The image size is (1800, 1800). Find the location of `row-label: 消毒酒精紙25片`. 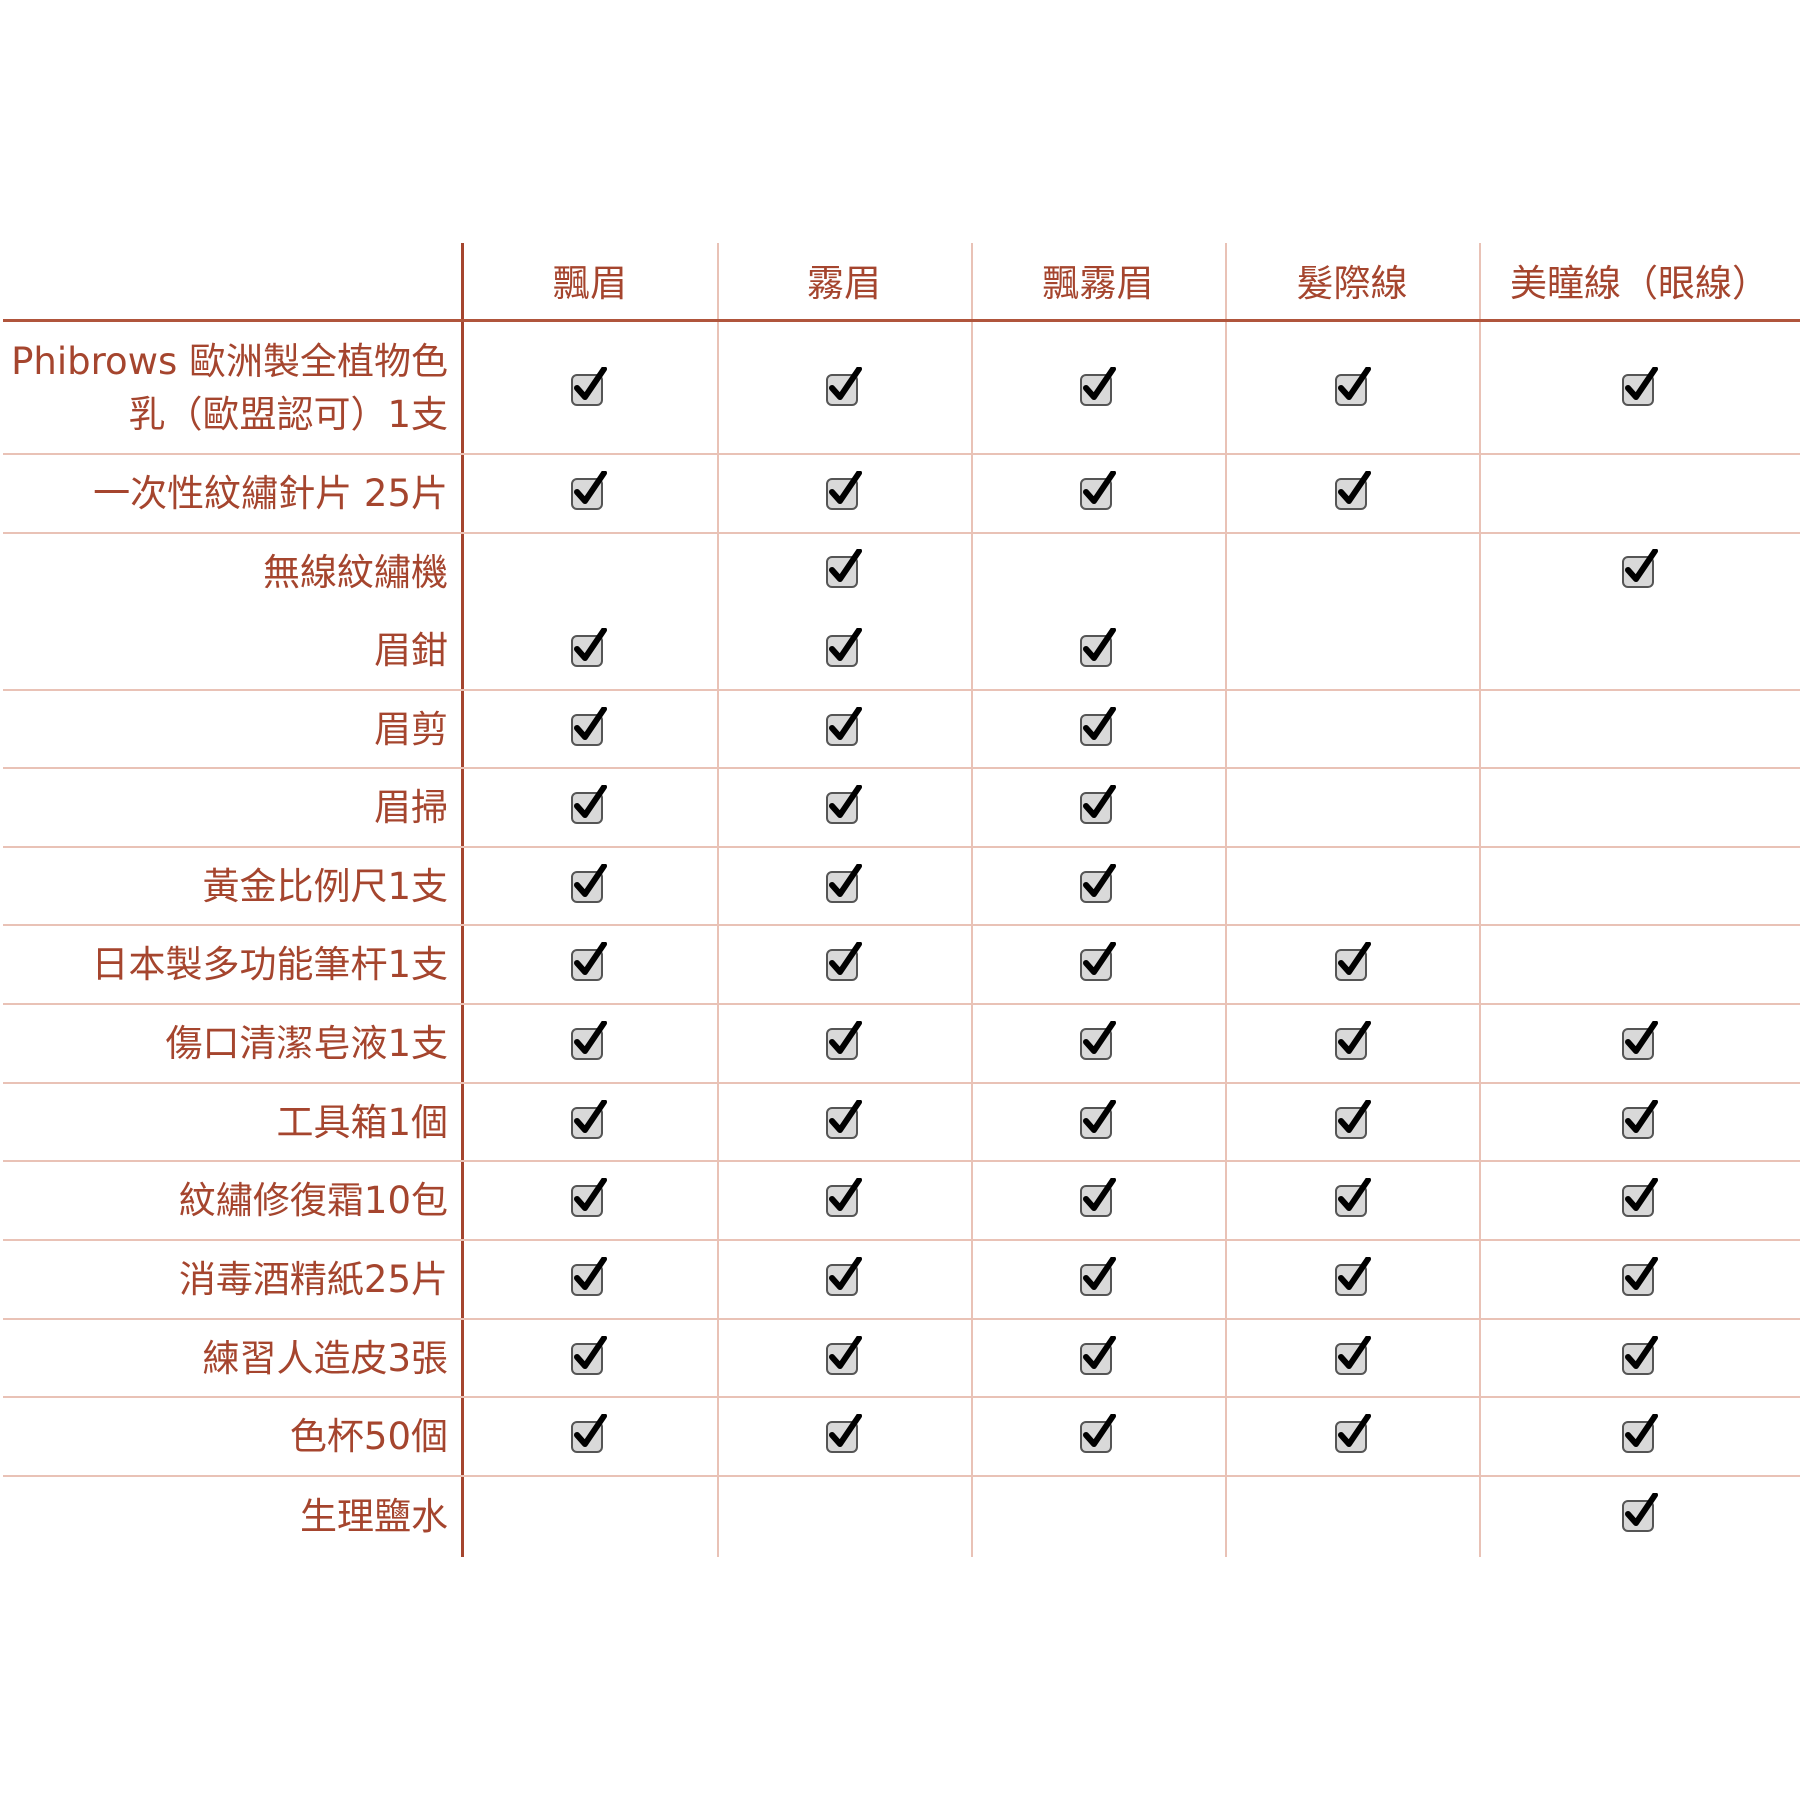

row-label: 消毒酒精紙25片 is located at coordinates (313, 1279).